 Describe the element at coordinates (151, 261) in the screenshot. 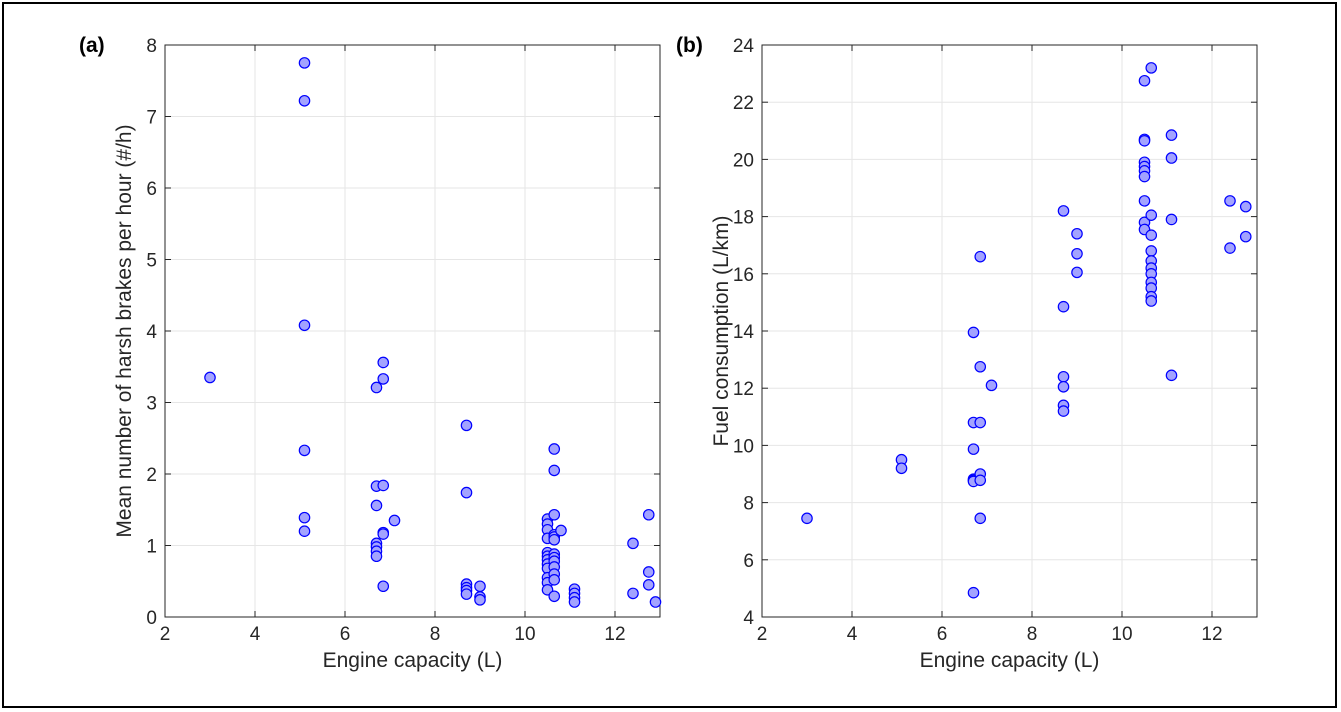

I see `y-tick-label: 5` at that location.